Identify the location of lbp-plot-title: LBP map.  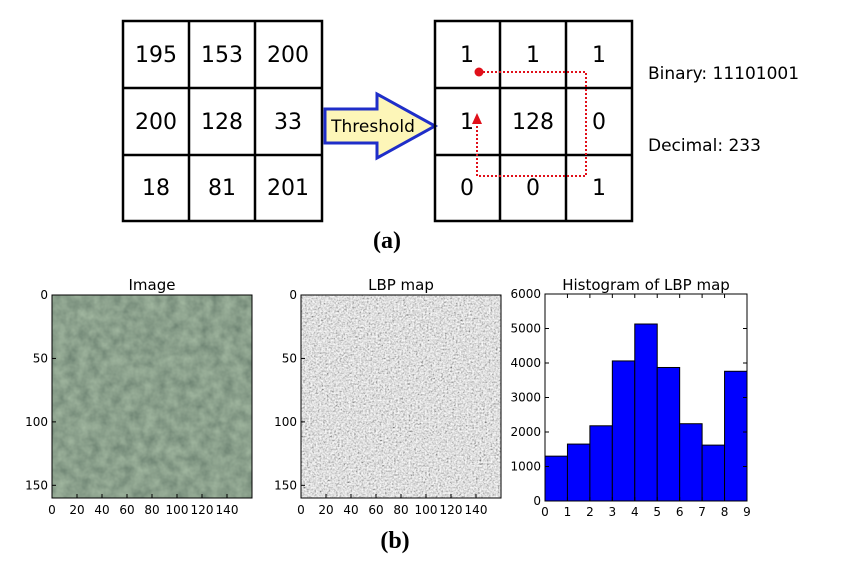
(401, 285).